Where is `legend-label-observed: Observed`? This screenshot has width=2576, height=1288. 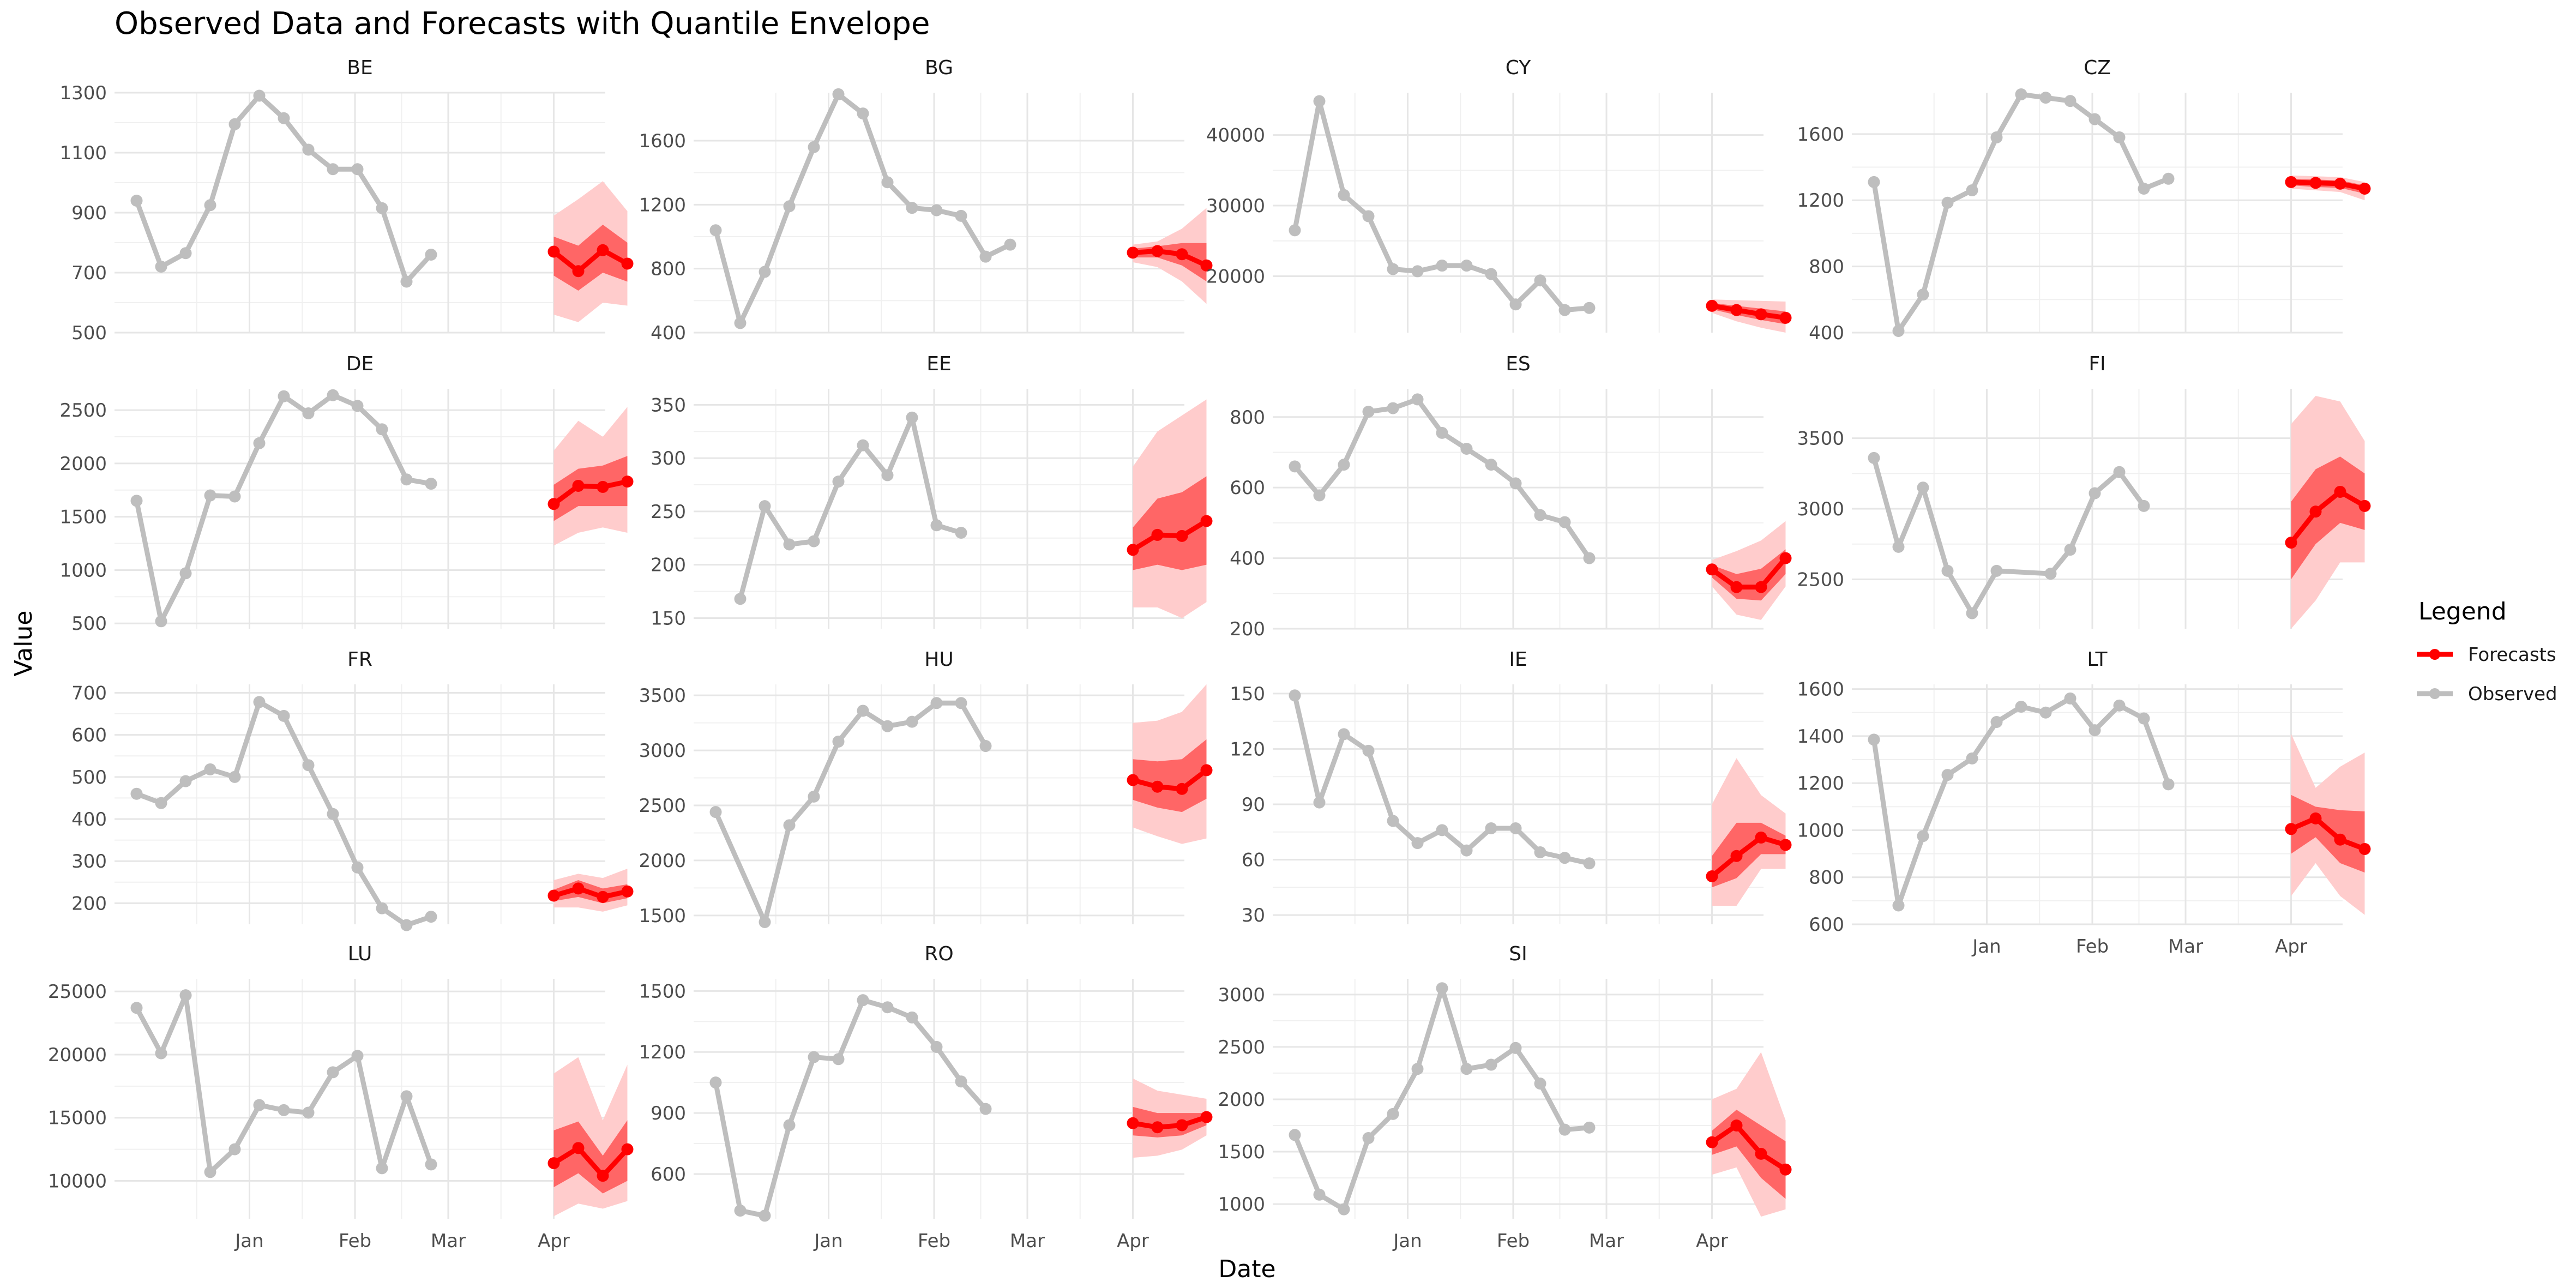 legend-label-observed: Observed is located at coordinates (2512, 694).